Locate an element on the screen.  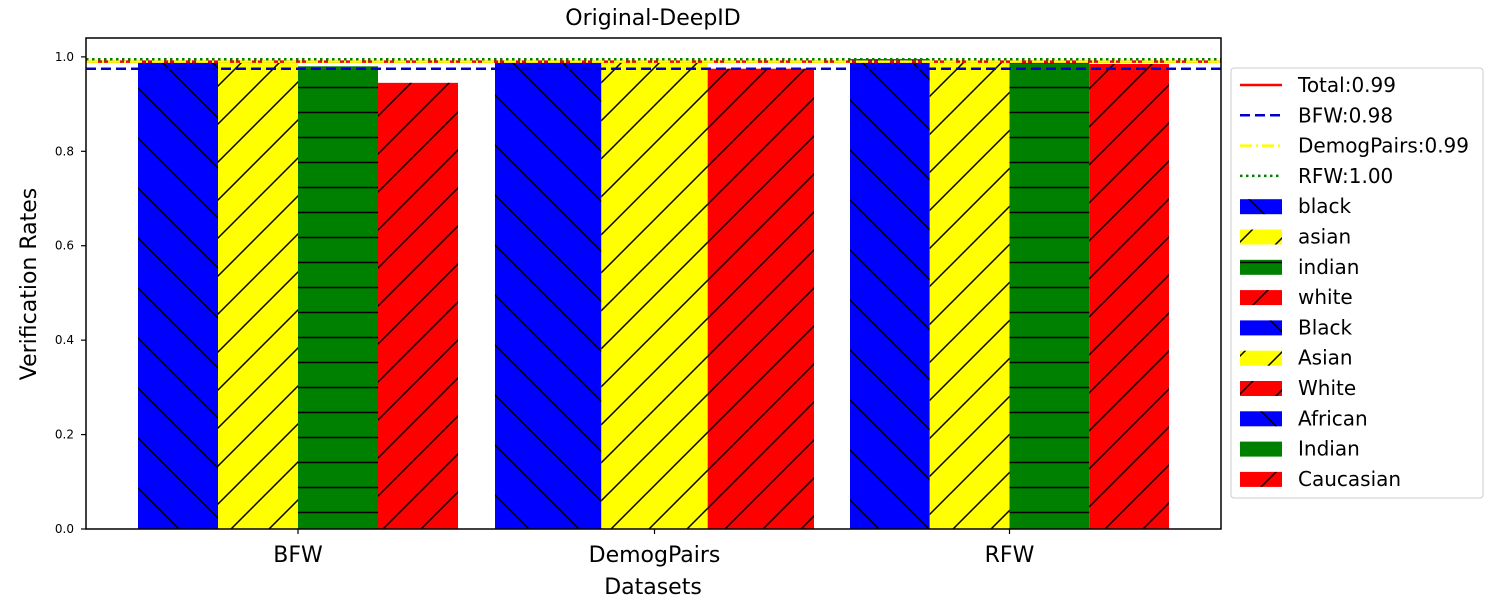
x-tick-label-rfw: RFW is located at coordinates (1010, 555).